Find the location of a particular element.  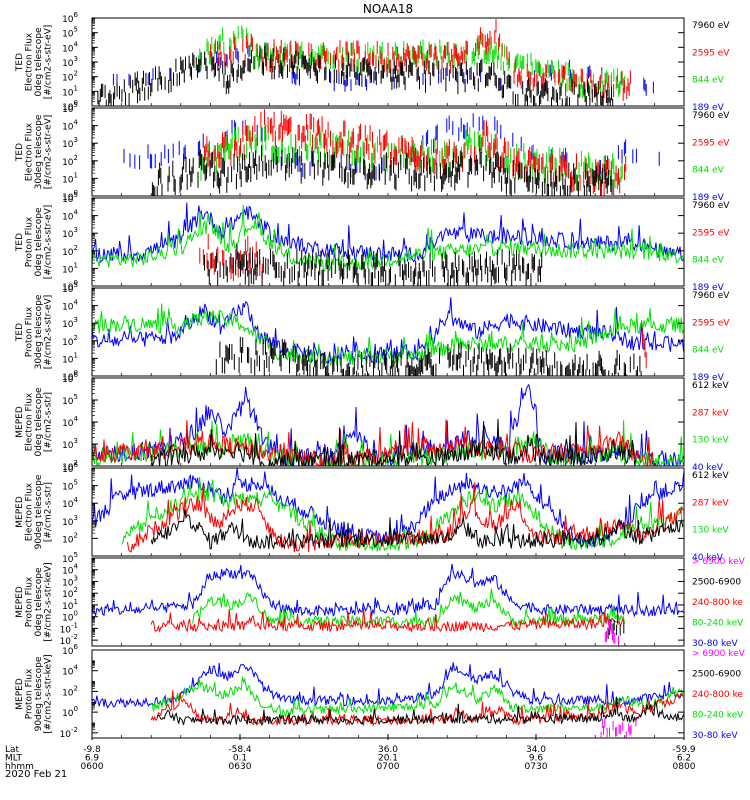

legend-entry: 30-80 keV is located at coordinates (715, 736).